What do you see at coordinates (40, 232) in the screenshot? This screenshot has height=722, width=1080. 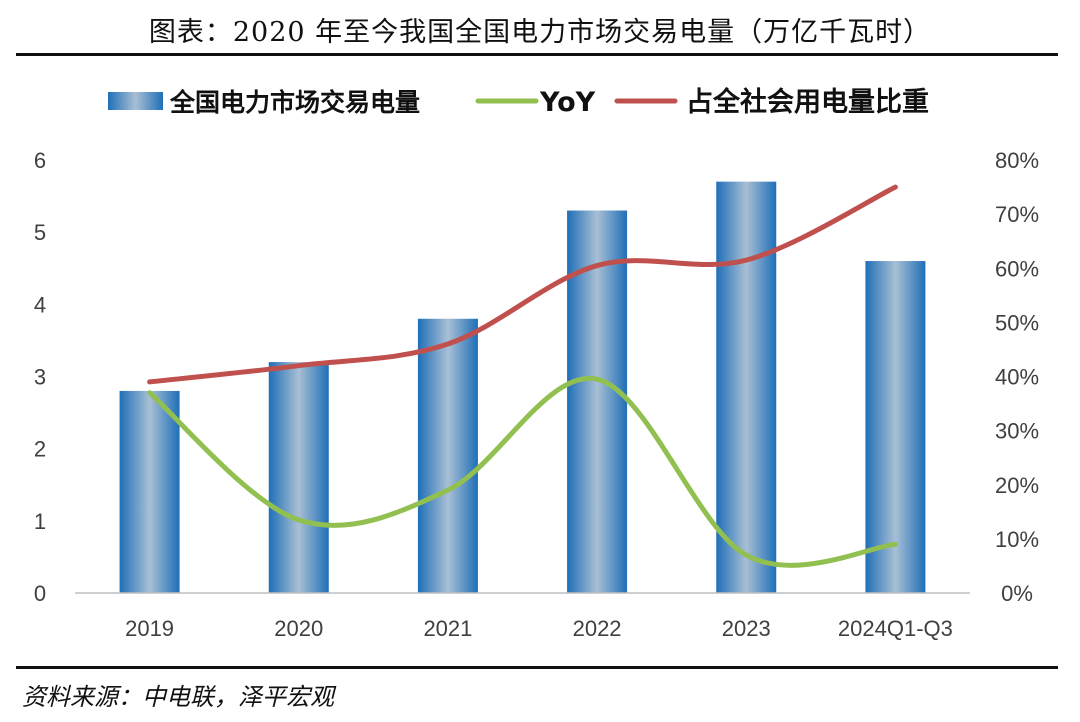 I see `y-left-tick-label: 5` at bounding box center [40, 232].